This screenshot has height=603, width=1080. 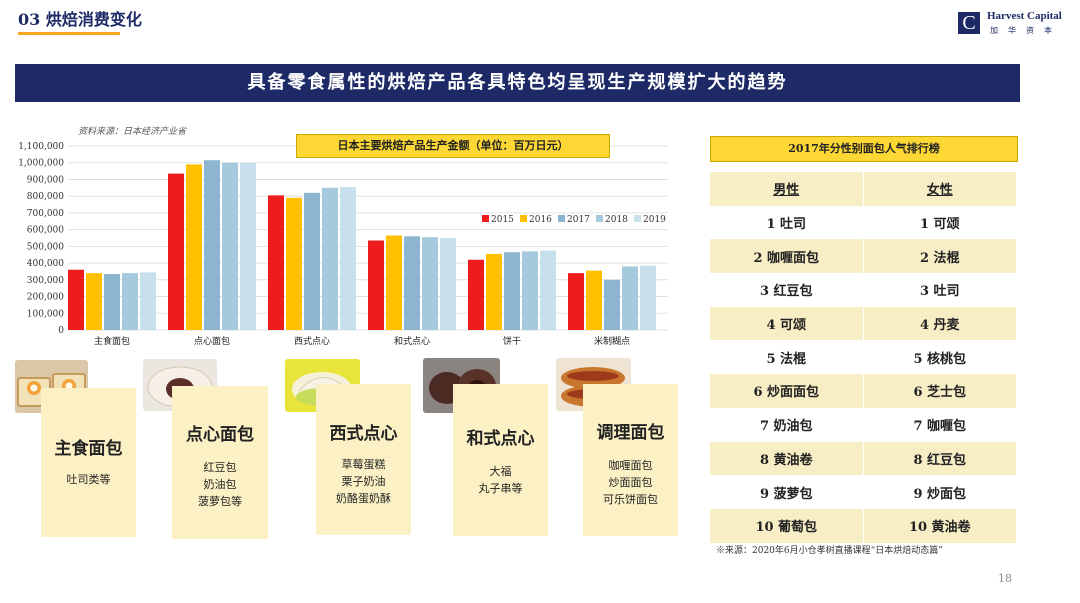 What do you see at coordinates (787, 222) in the screenshot?
I see `ranking-cell-male: 1 吐司` at bounding box center [787, 222].